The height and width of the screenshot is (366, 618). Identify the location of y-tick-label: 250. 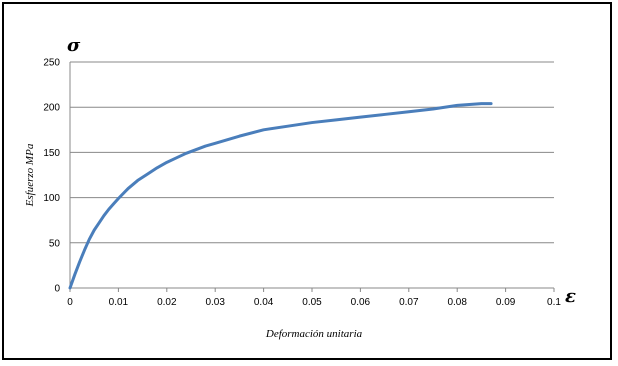
(51, 63).